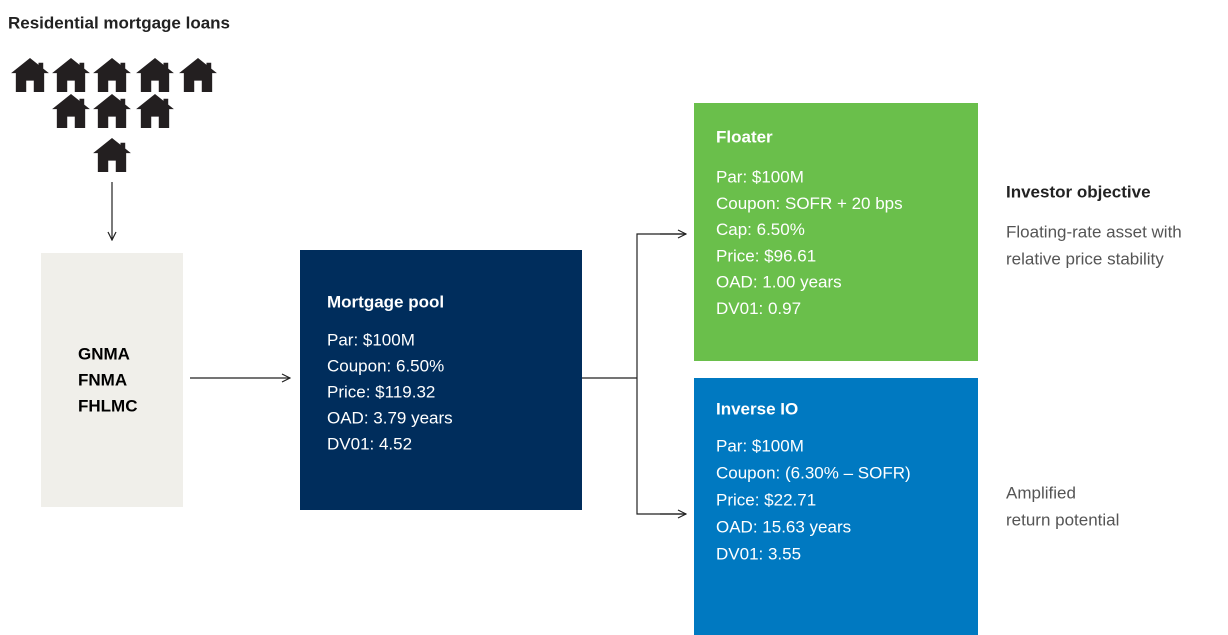  Describe the element at coordinates (809, 203) in the screenshot. I see `box-line: Coupon: SOFR + 20 bps` at that location.